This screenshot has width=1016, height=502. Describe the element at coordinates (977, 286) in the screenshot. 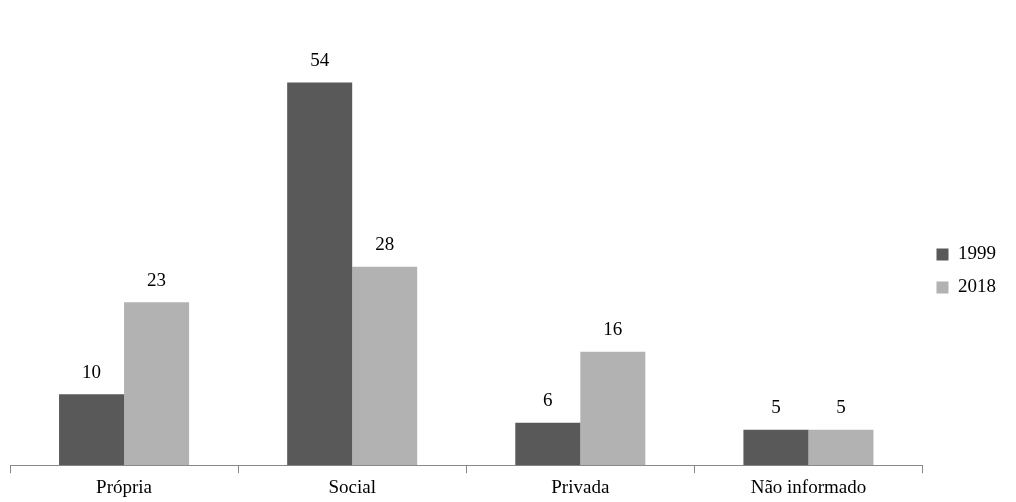

I see `legend-label: 2018` at that location.